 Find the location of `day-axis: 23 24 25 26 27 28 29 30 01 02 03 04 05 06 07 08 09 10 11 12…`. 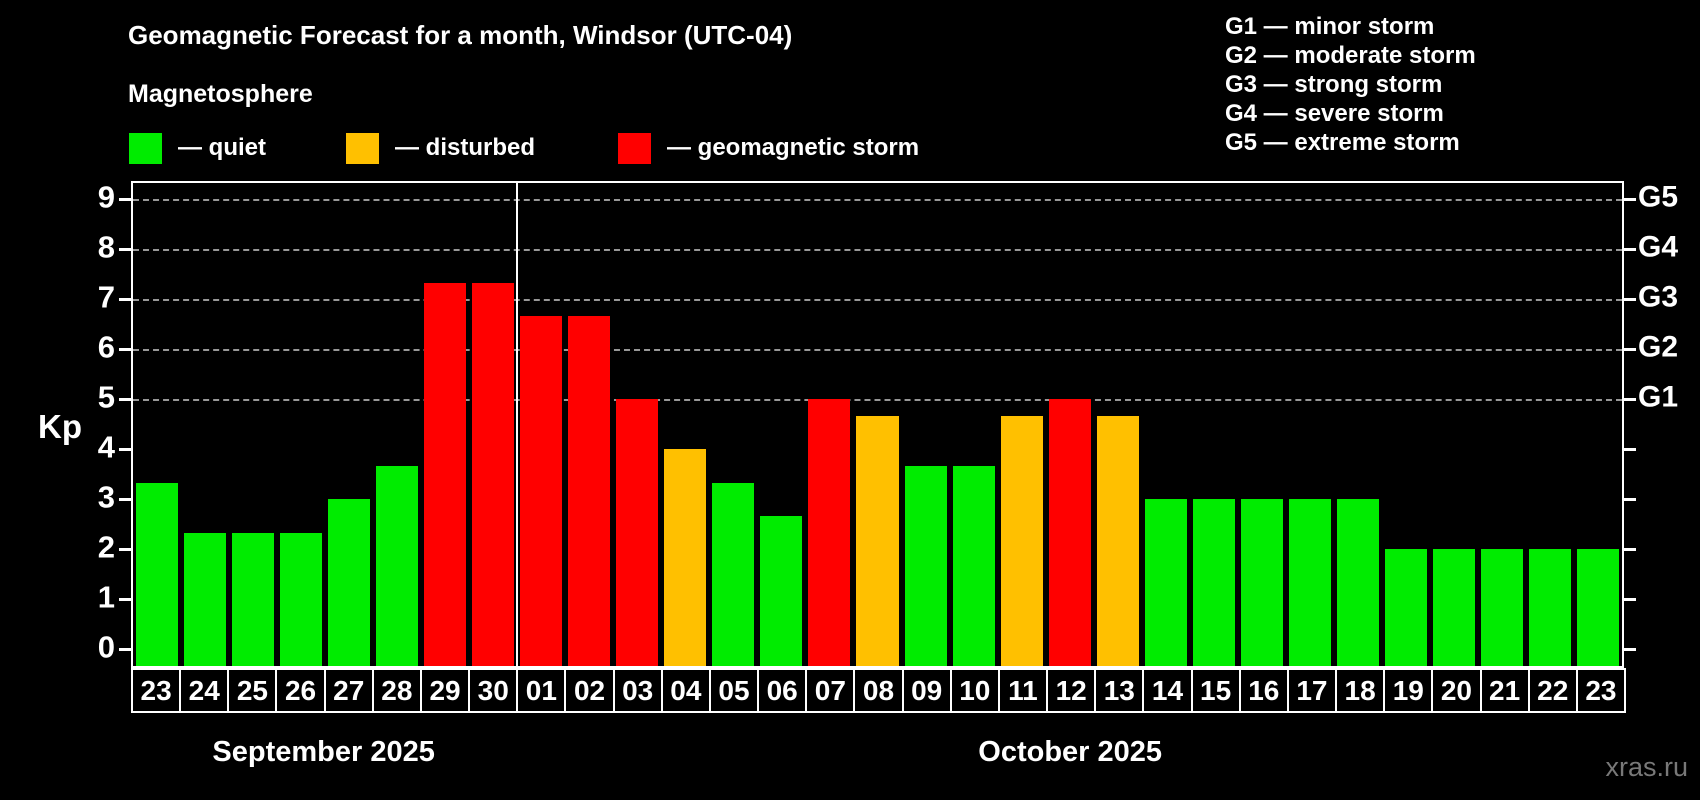

day-axis: 23 24 25 26 27 28 29 30 01 02 03 04 05 06 07 08 09 10 11 12… is located at coordinates (878, 690).